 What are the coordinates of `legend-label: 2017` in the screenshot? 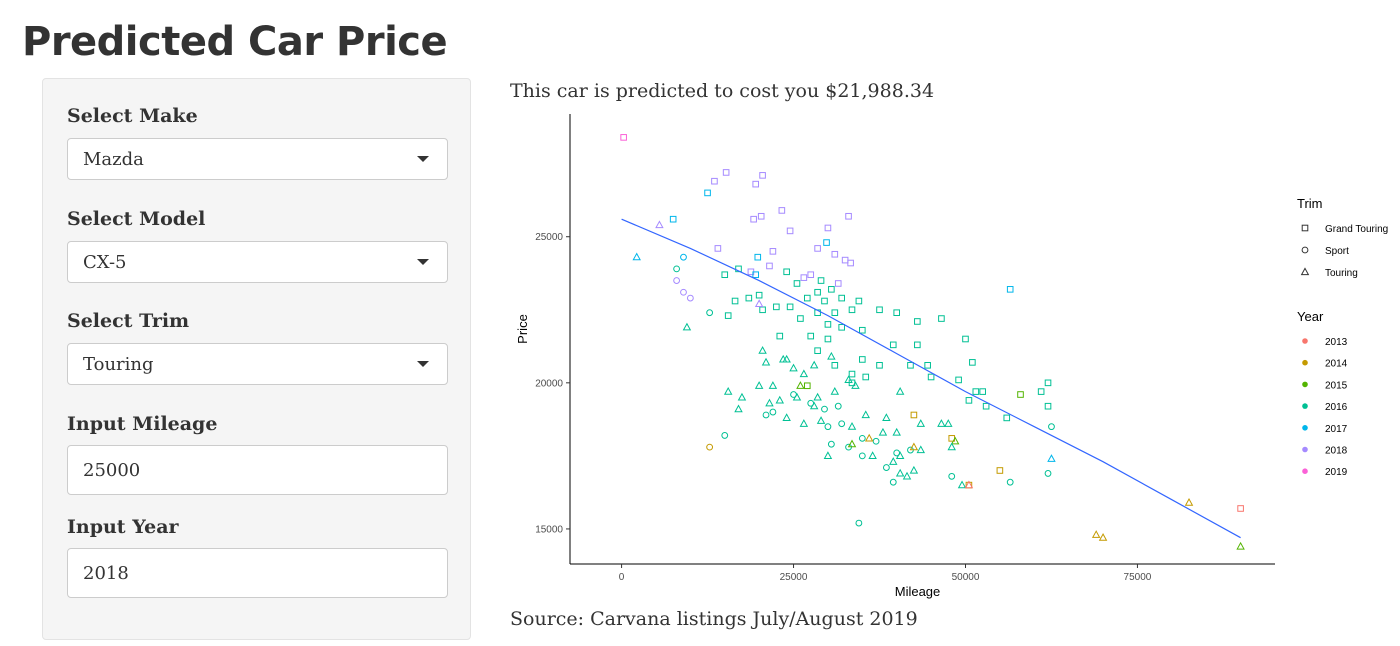 It's located at (1336, 429).